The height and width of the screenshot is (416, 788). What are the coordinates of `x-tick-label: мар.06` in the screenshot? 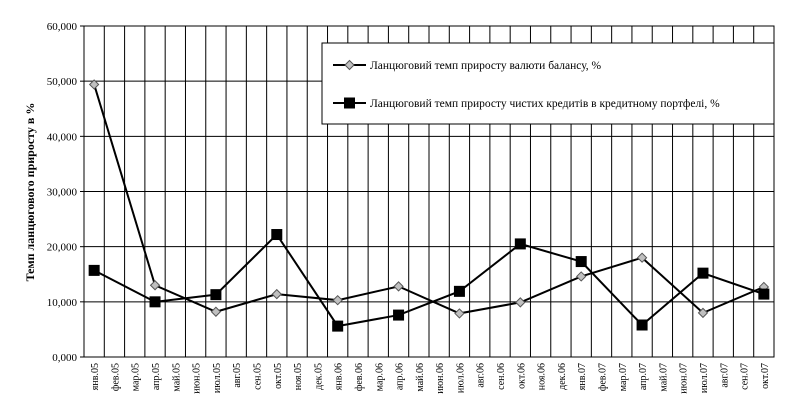 It's located at (379, 377).